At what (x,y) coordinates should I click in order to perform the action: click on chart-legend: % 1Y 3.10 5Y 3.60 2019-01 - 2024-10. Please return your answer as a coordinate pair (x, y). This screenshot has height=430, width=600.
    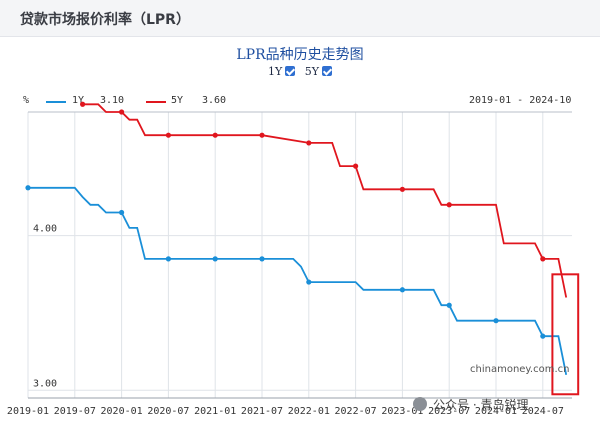
    Looking at the image, I should click on (300, 103).